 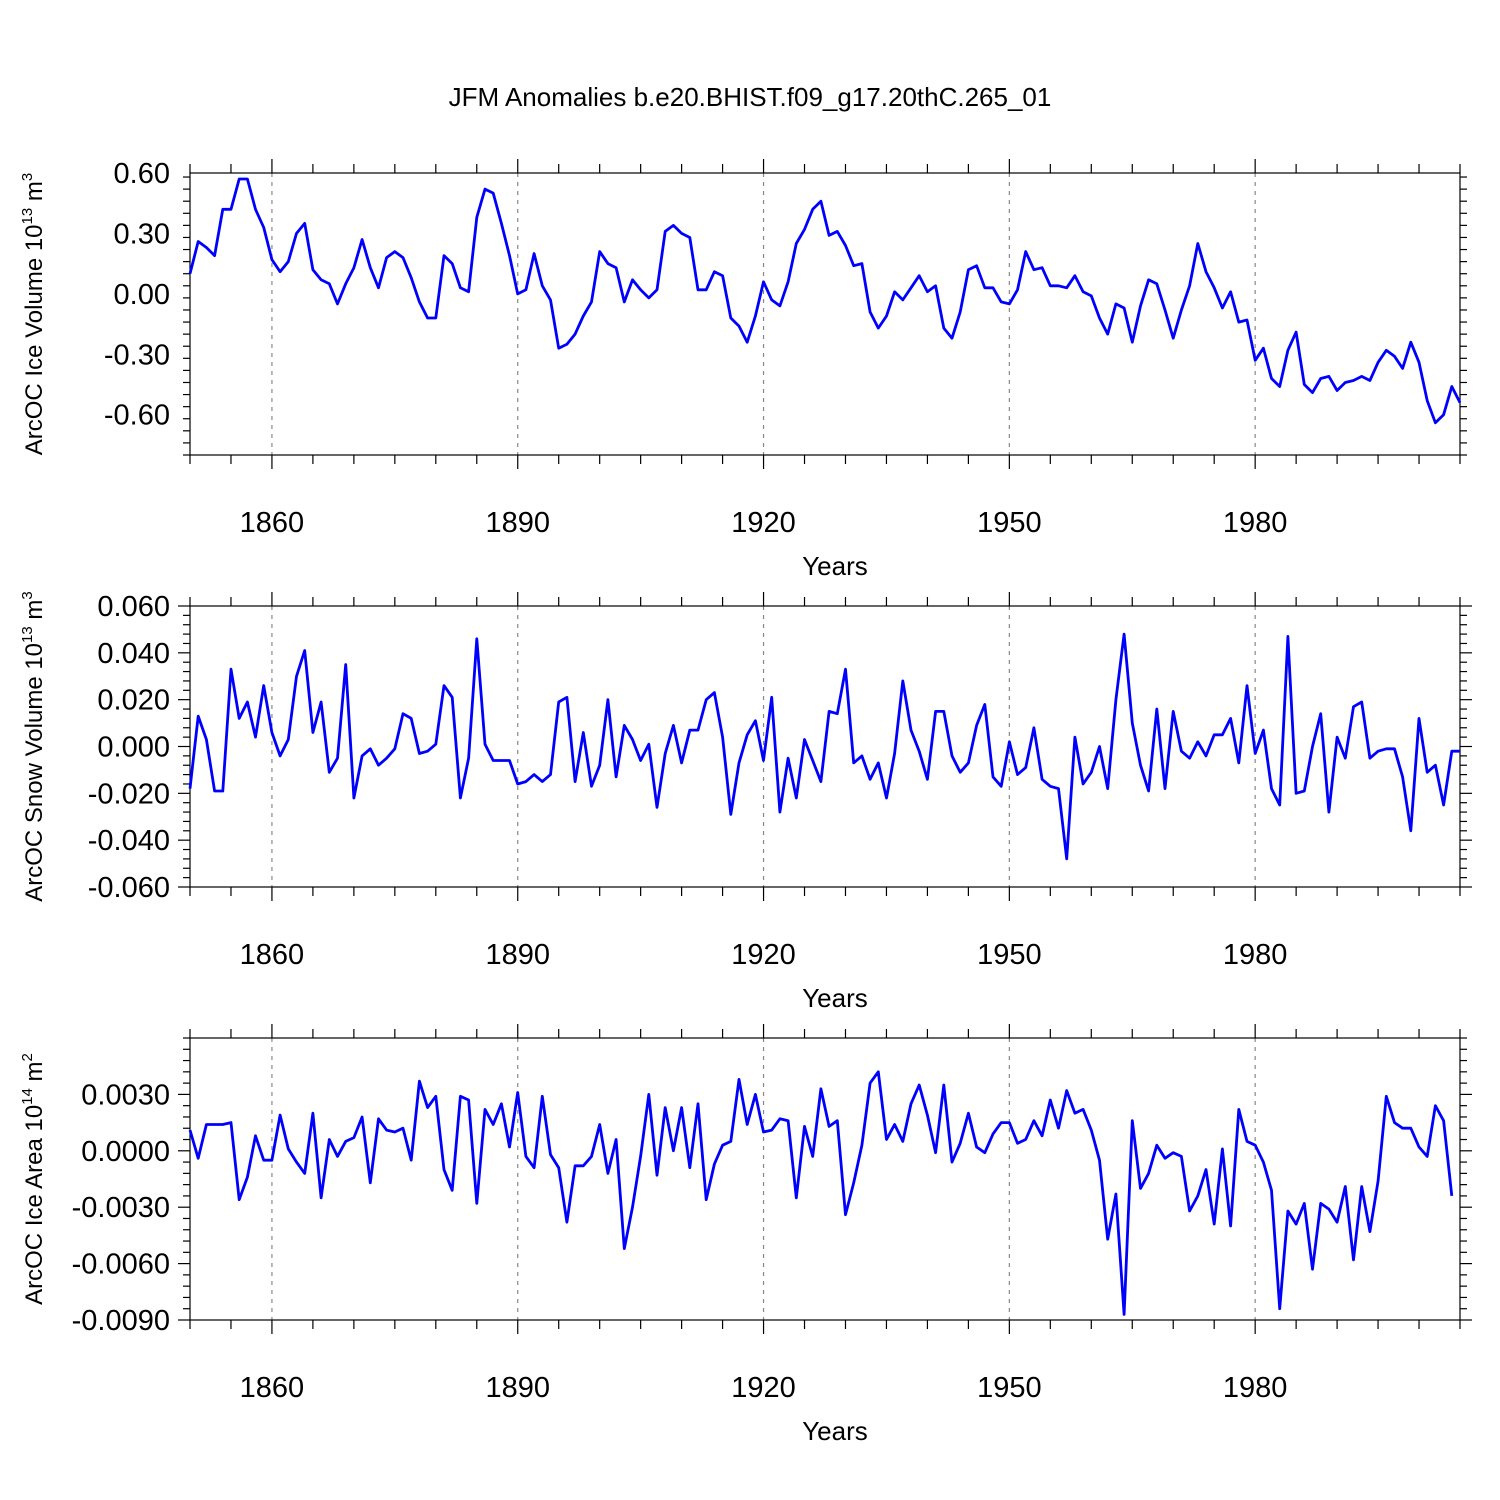 What do you see at coordinates (142, 295) in the screenshot?
I see `y-tick-label: 0.00` at bounding box center [142, 295].